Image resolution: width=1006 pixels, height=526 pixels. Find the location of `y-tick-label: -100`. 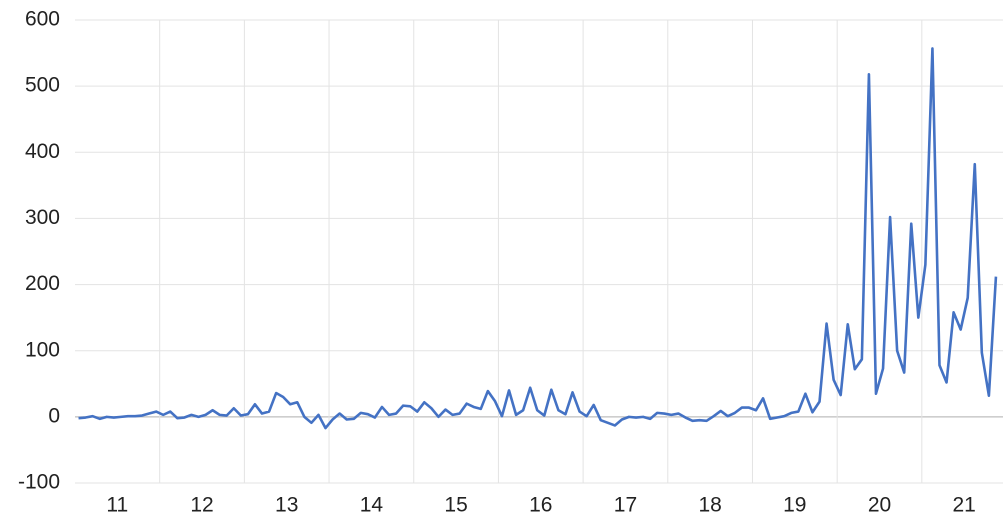

y-tick-label: -100 is located at coordinates (39, 482).